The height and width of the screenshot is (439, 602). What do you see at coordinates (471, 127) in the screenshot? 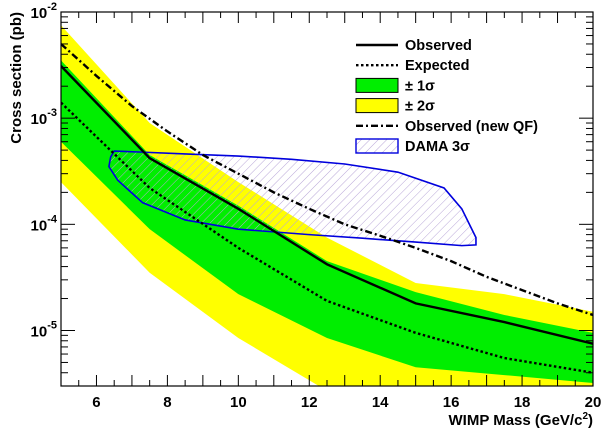
I see `legend-label-observed-new-qf: Observed (new QF)` at bounding box center [471, 127].